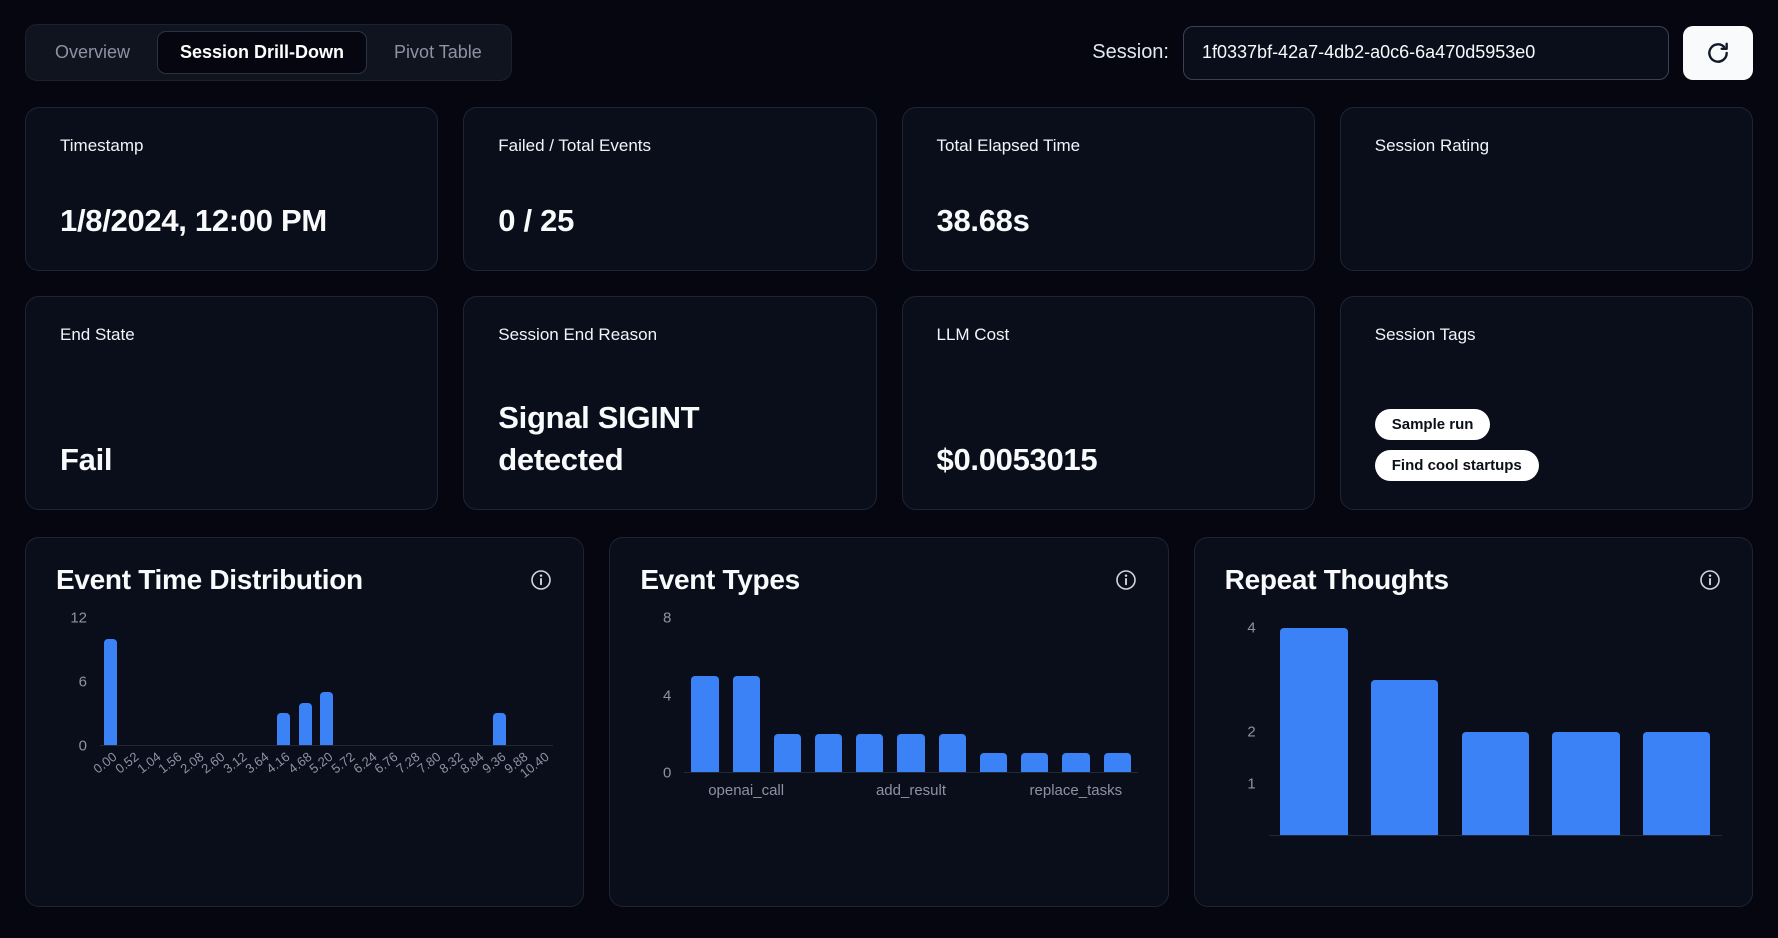 This screenshot has height=938, width=1778. I want to click on y-tick-label: 6, so click(82, 682).